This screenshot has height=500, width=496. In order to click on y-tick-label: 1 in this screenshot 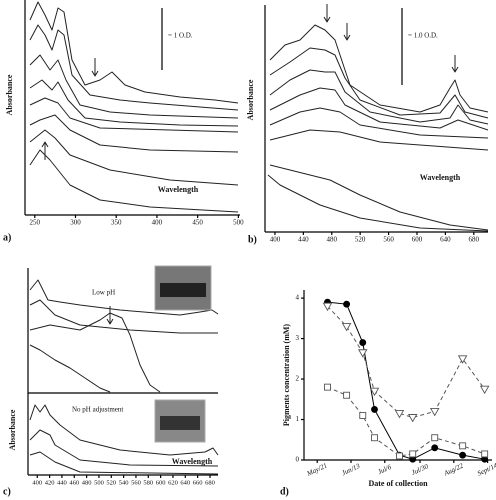, I will do `click(298, 419)`.